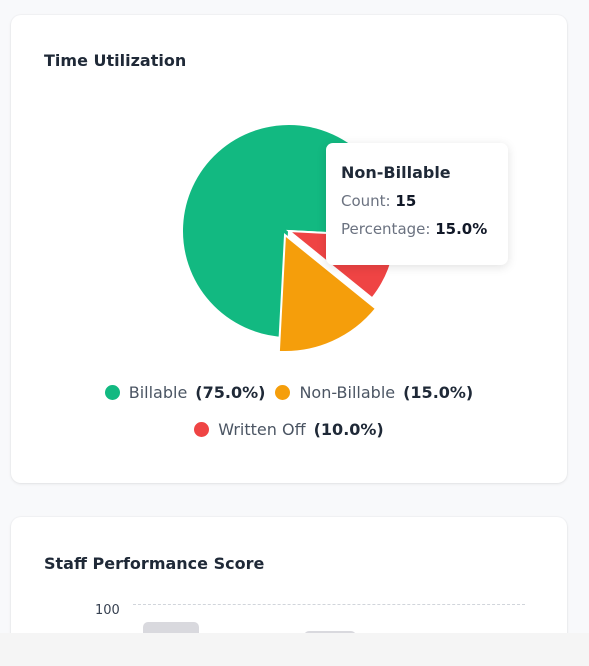 Image resolution: width=589 pixels, height=666 pixels. Describe the element at coordinates (329, 604) in the screenshot. I see `grid-line` at that location.